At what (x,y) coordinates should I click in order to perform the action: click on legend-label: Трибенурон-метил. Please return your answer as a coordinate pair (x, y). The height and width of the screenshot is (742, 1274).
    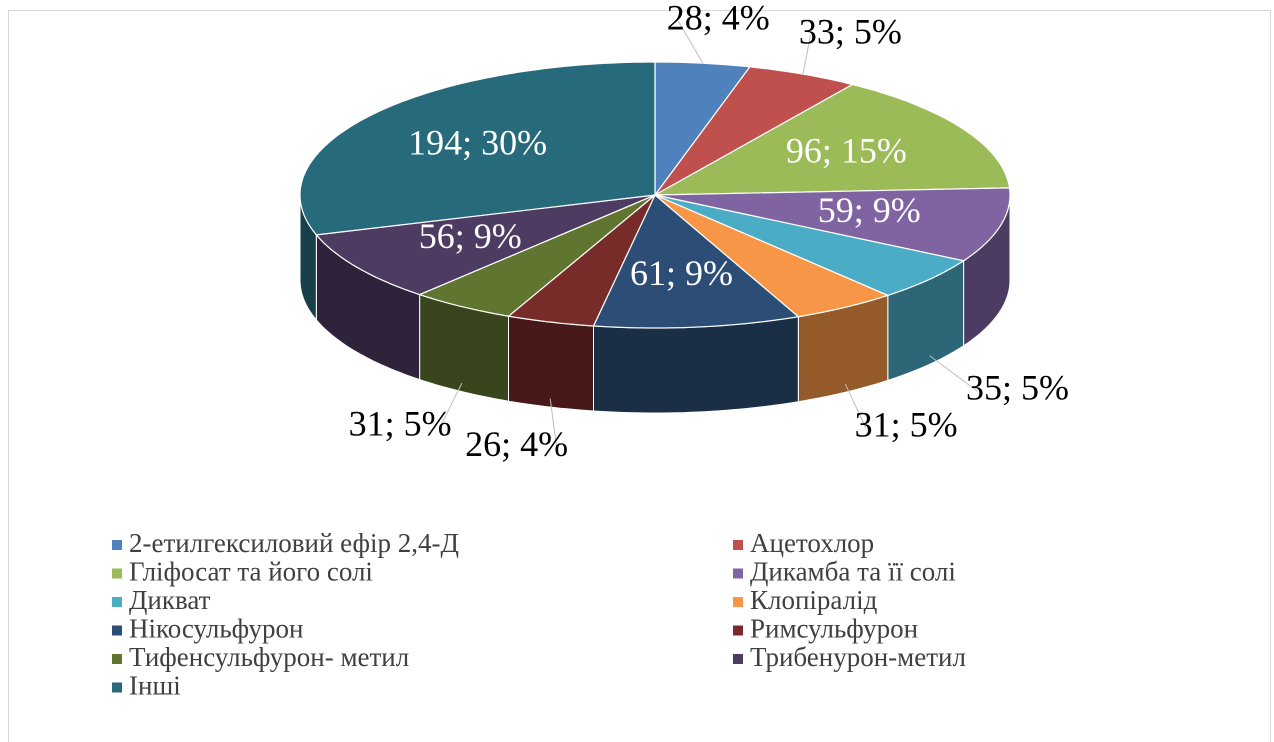
    Looking at the image, I should click on (858, 657).